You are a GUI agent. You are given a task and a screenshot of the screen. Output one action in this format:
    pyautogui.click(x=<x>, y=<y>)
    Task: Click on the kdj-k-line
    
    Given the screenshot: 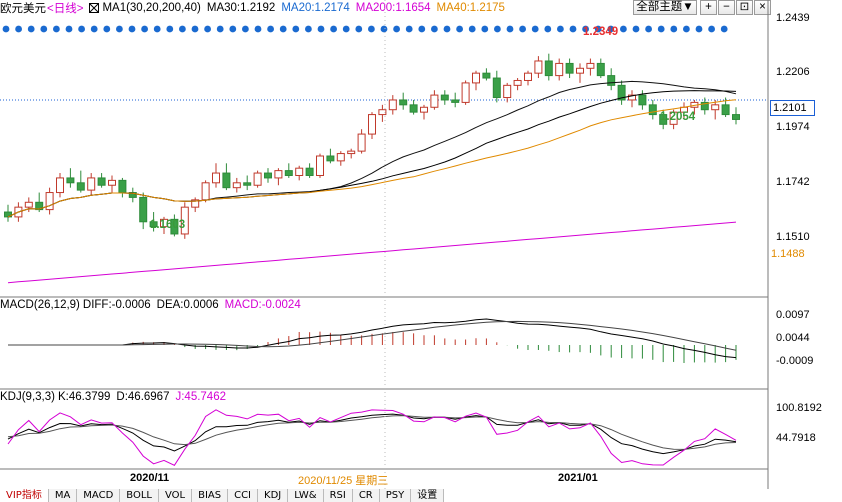 What is the action you would take?
    pyautogui.click(x=372, y=434)
    